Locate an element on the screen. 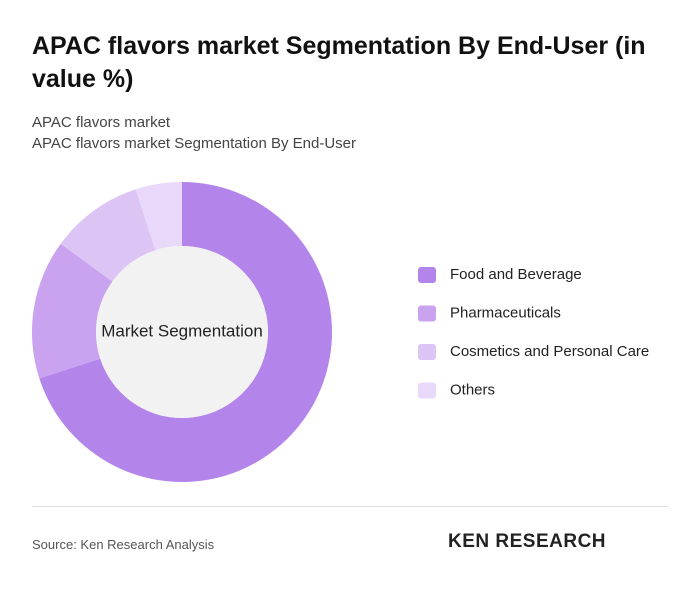 The height and width of the screenshot is (591, 700). legend-label: Others is located at coordinates (472, 389).